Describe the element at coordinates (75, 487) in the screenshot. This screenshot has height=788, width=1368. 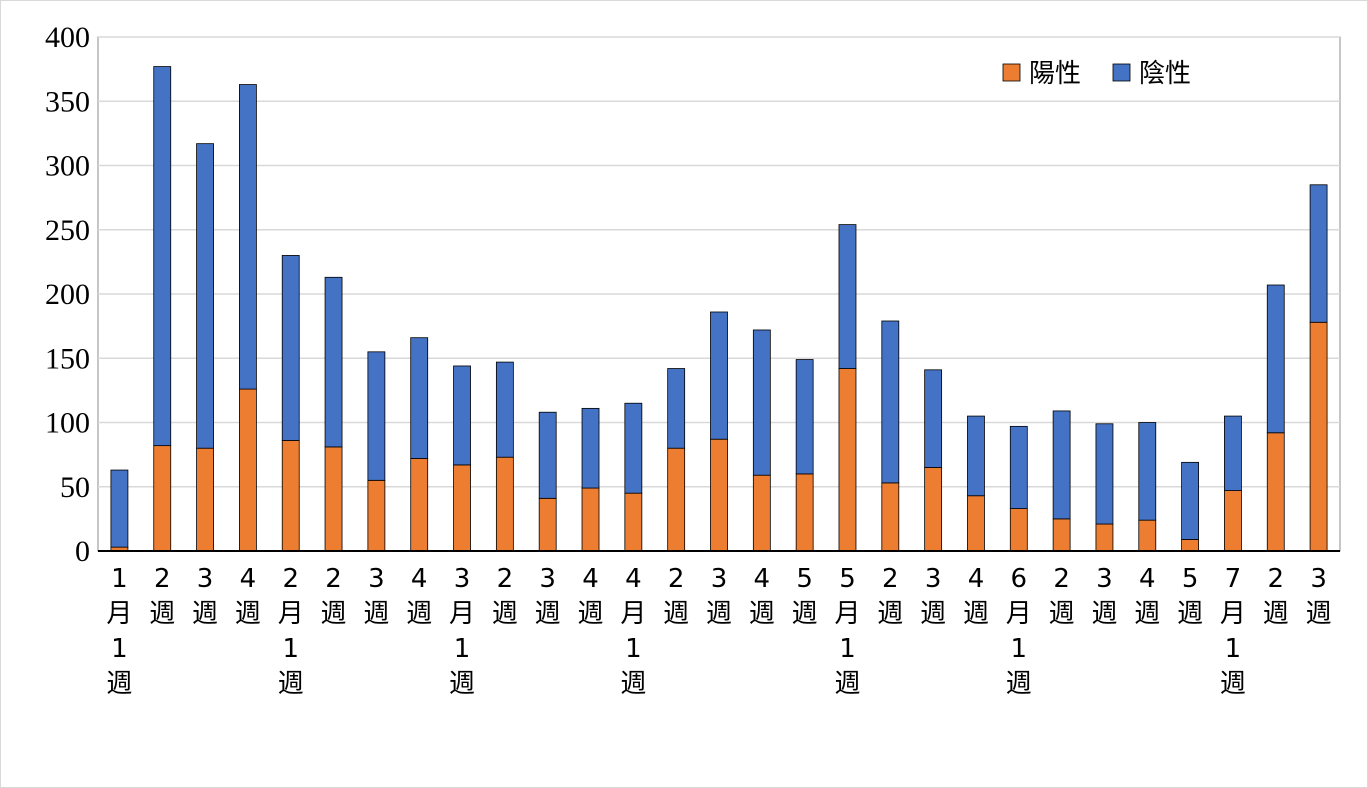
I see `y-tick-label: 50` at that location.